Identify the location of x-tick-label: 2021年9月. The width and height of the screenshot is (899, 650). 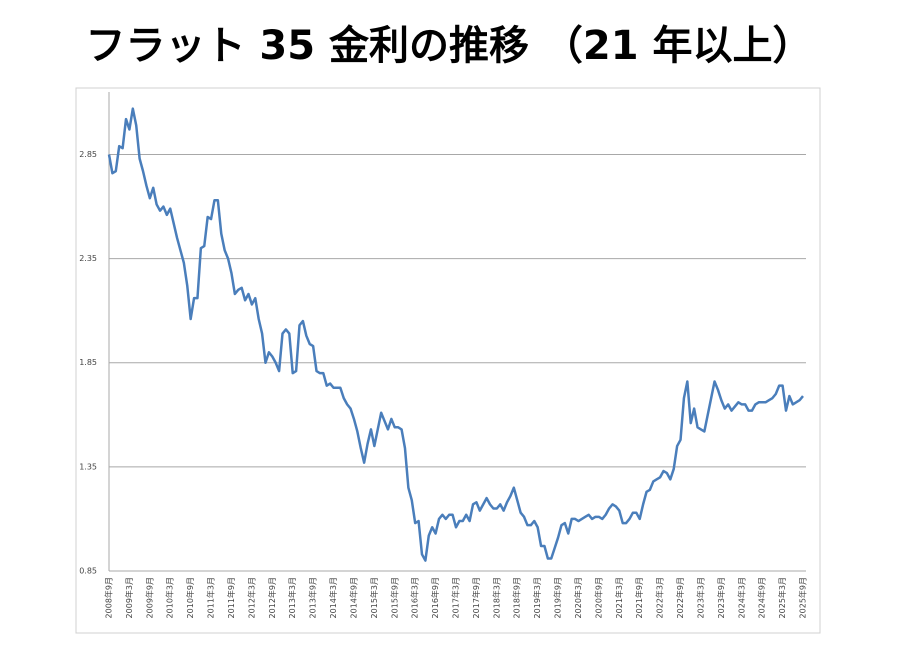
(639, 597).